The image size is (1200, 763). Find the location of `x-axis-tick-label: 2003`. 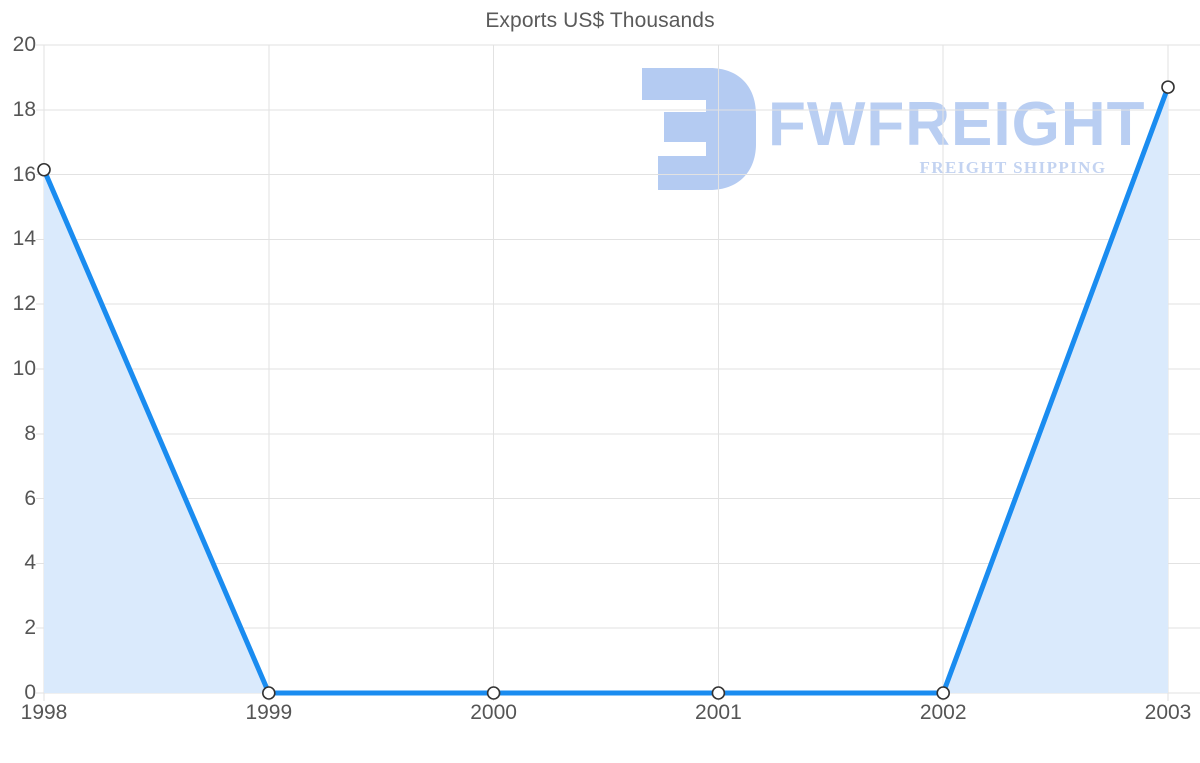

x-axis-tick-label: 2003 is located at coordinates (1168, 712).